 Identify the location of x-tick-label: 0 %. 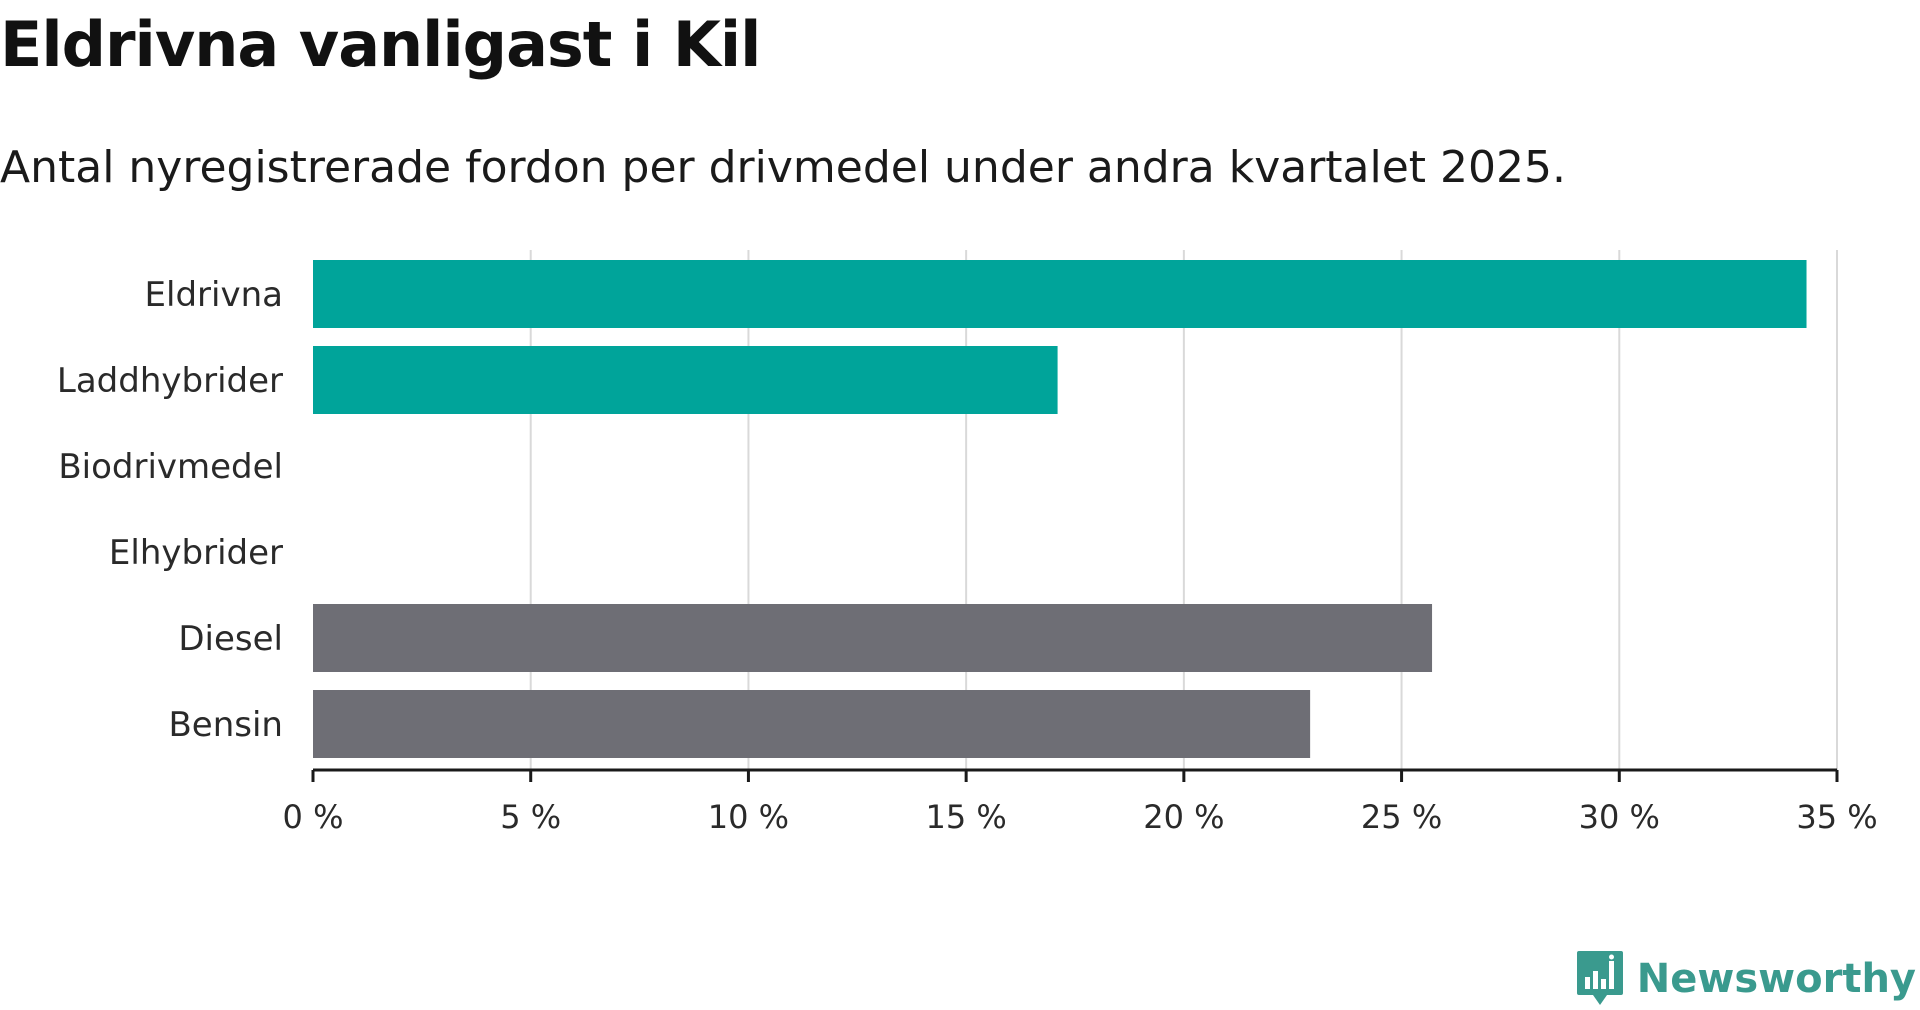
(313, 817).